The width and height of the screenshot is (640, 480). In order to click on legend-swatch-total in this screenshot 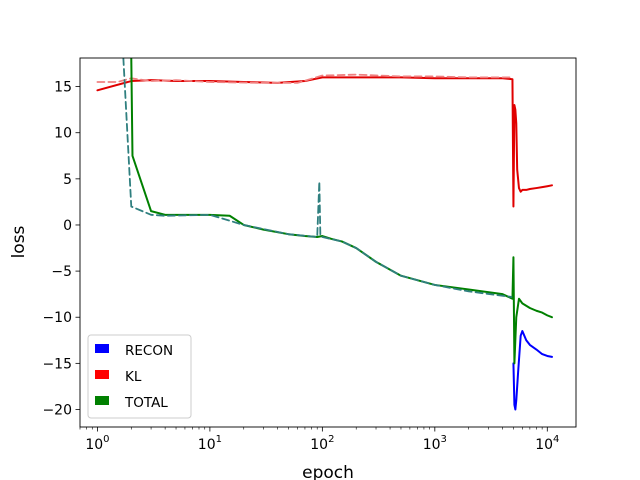, I will do `click(102, 400)`.